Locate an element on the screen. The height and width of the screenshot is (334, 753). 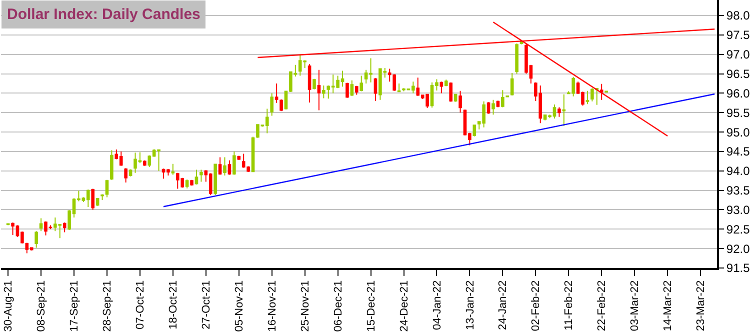
chart-title: Dollar Index: Daily Candles is located at coordinates (103, 14).